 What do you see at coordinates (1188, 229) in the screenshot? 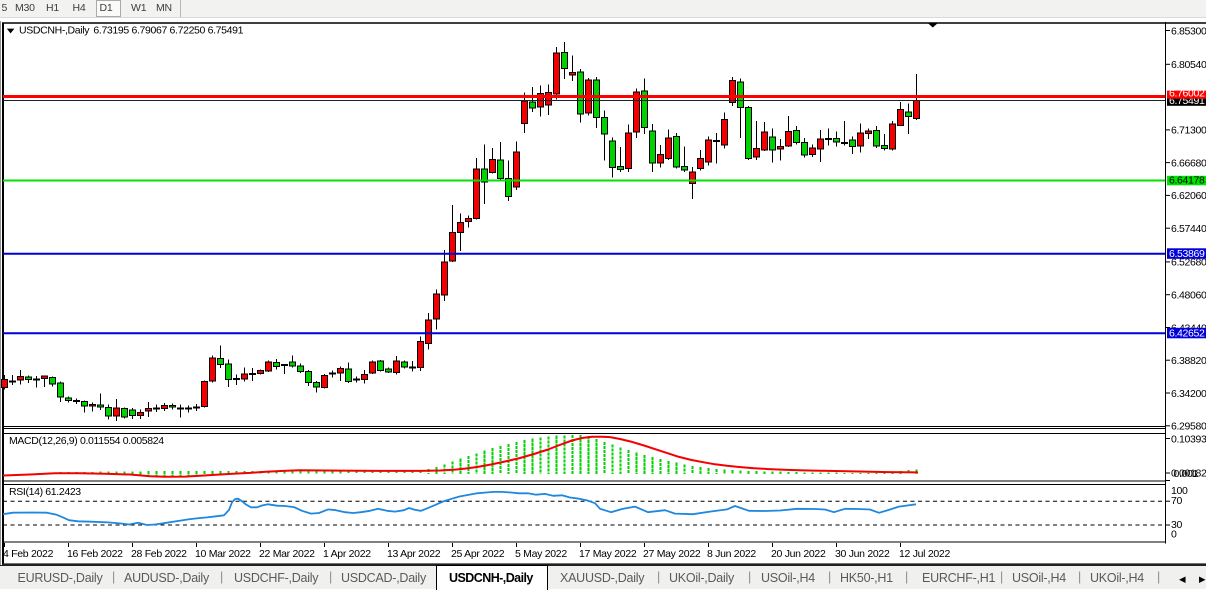
I see `svg-text: 6.57440` at bounding box center [1188, 229].